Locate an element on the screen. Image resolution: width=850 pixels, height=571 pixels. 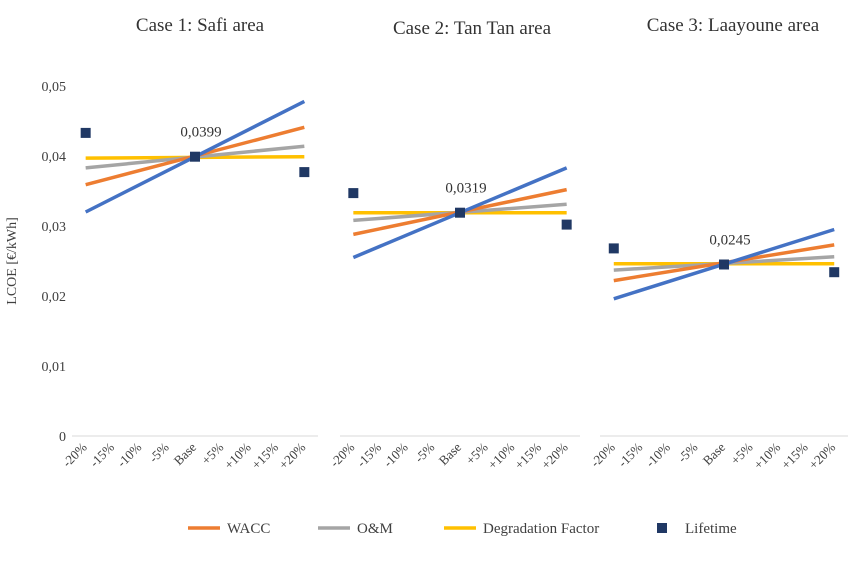
legend-label-degradation-factor: Degradation Factor is located at coordinates (541, 529).